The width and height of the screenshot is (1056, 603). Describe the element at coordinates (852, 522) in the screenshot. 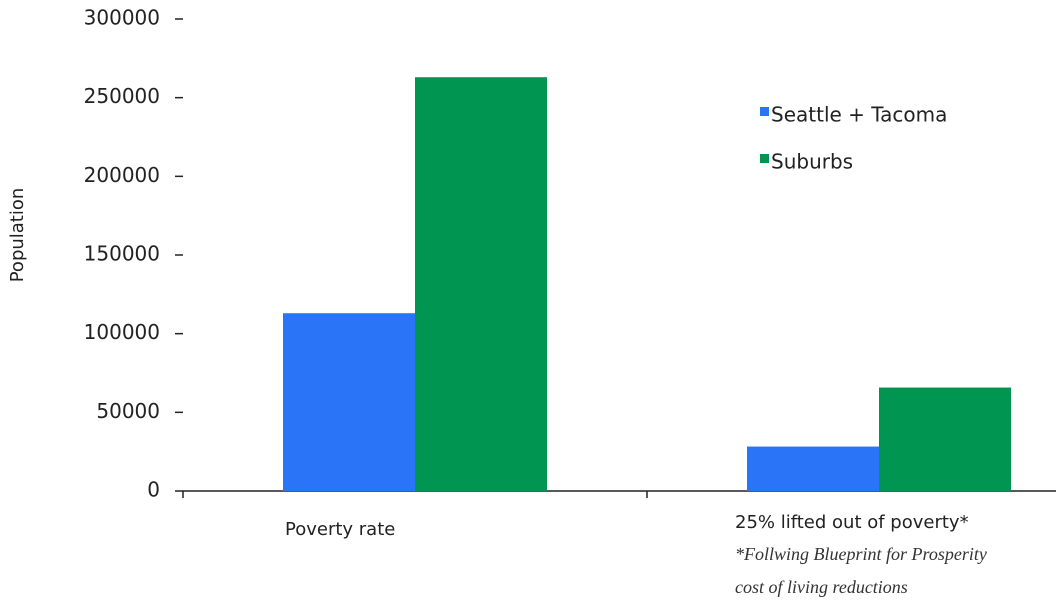

I see `x-tick-label: 25% lifted out of poverty*` at that location.